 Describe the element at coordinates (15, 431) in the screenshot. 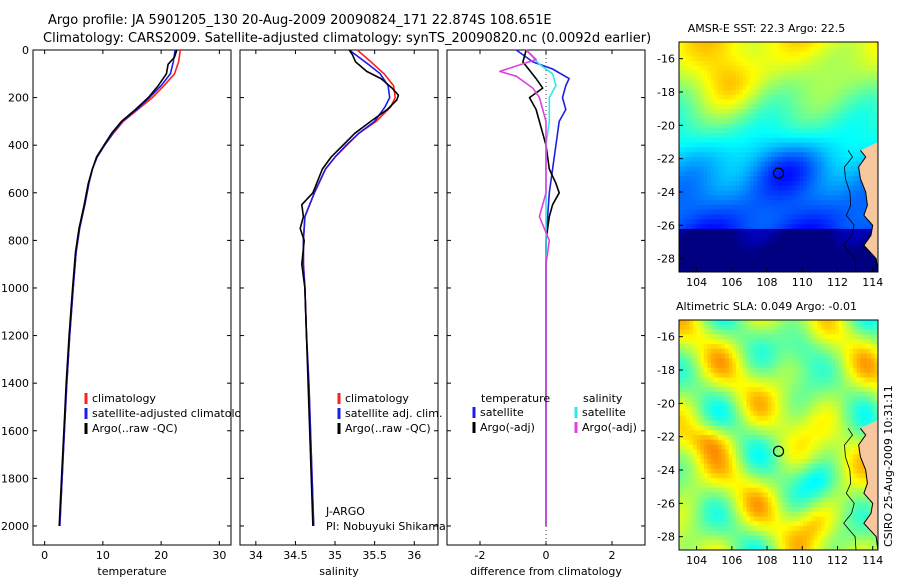

I see `y-tick-label: 1600` at that location.